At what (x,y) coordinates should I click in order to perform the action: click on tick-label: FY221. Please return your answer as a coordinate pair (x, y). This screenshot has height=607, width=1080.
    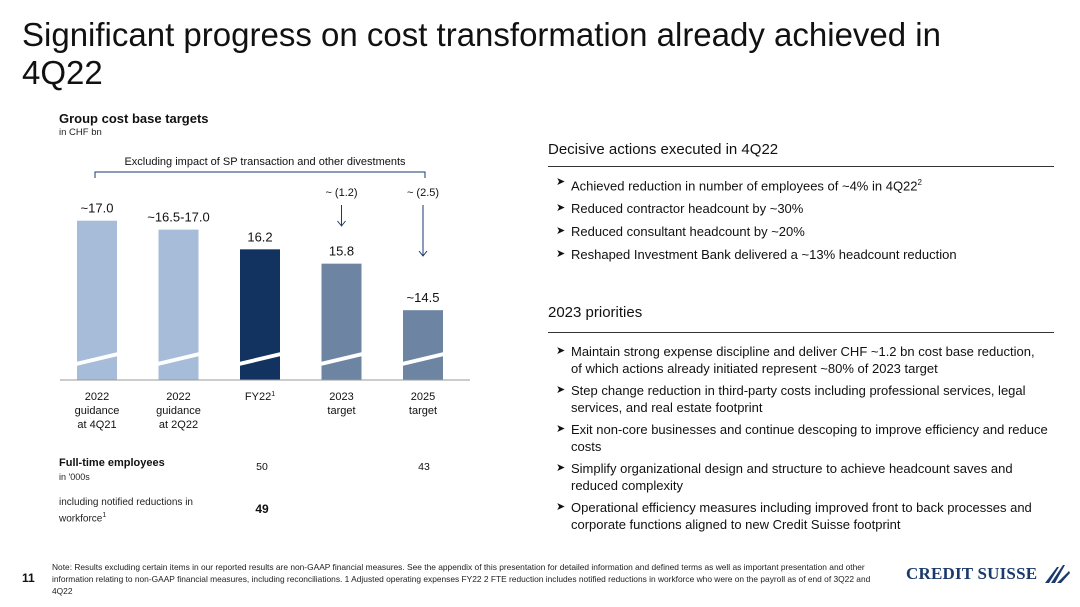
    Looking at the image, I should click on (260, 397).